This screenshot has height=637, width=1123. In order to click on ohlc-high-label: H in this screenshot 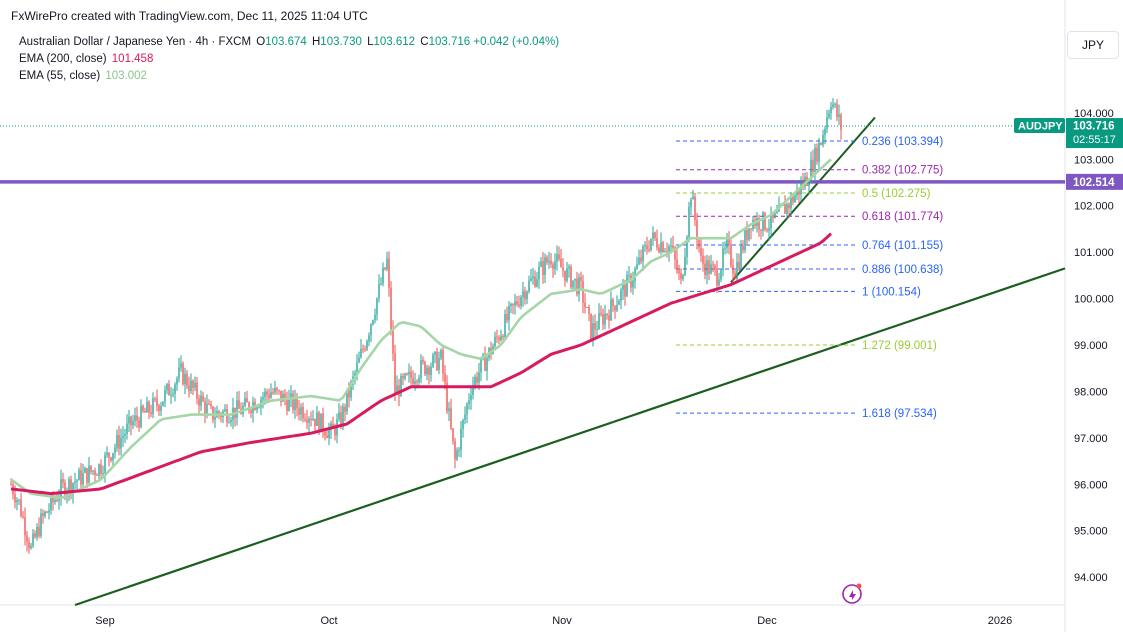, I will do `click(316, 42)`.